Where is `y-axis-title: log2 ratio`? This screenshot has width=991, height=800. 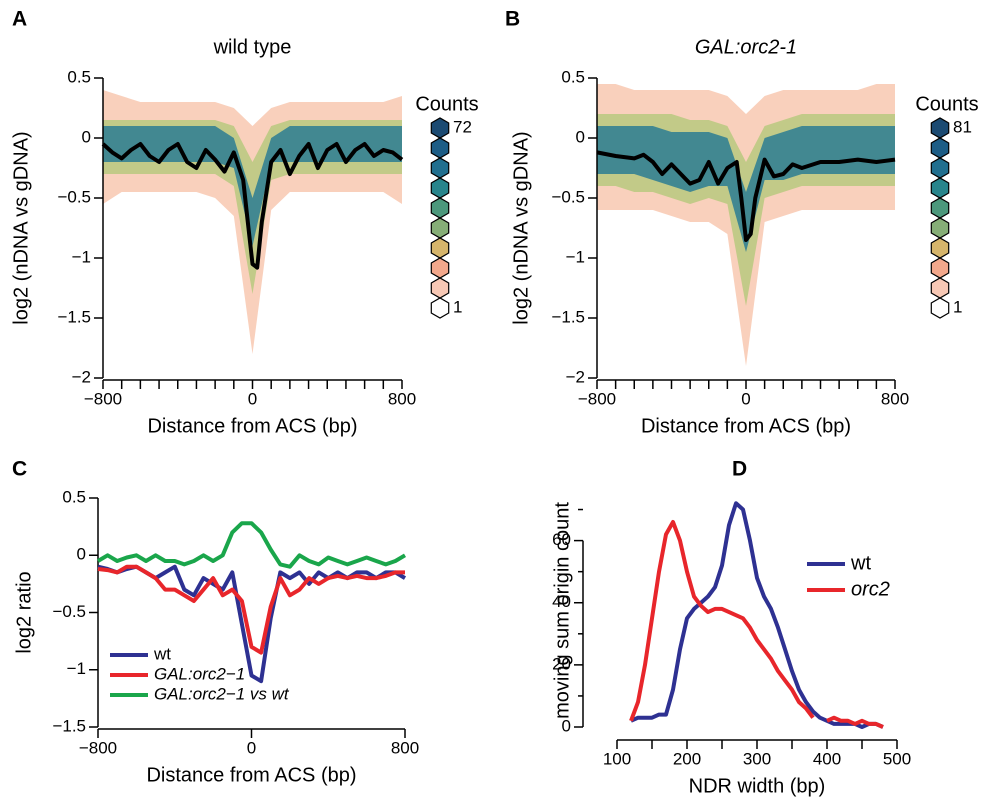 y-axis-title: log2 ratio is located at coordinates (24, 612).